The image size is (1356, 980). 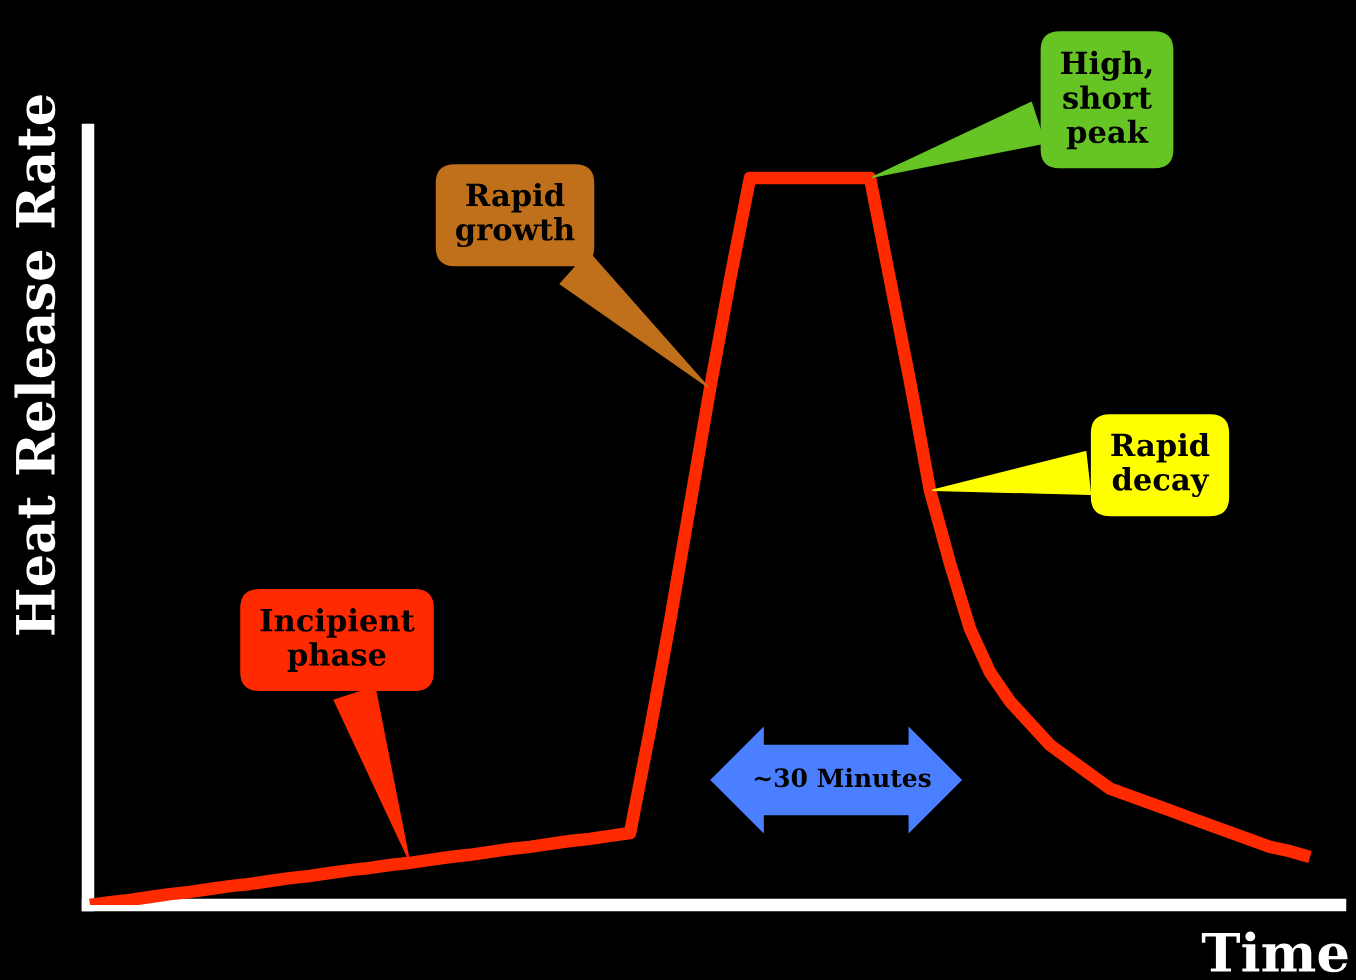 What do you see at coordinates (35, 365) in the screenshot?
I see `y-axis-title: Heat Release Rate` at bounding box center [35, 365].